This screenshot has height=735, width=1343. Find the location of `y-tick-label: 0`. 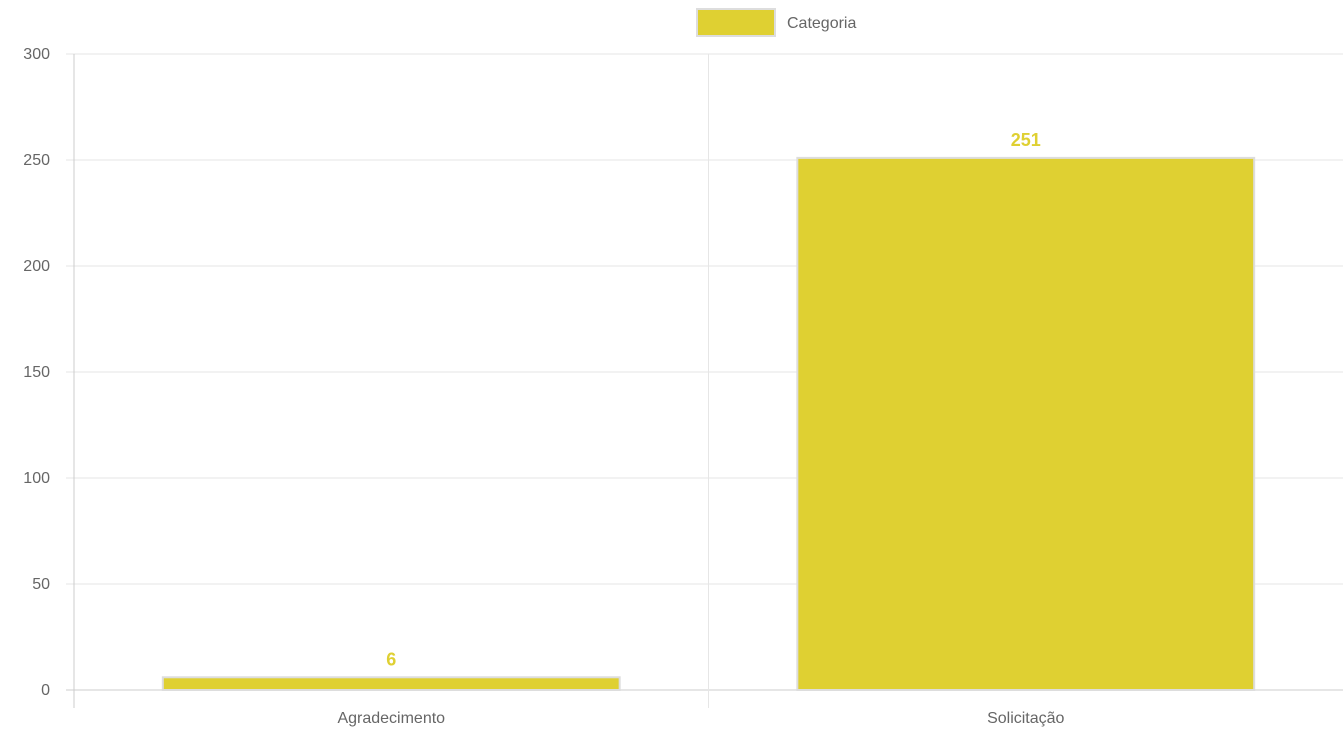

y-tick-label: 0 is located at coordinates (45, 690).